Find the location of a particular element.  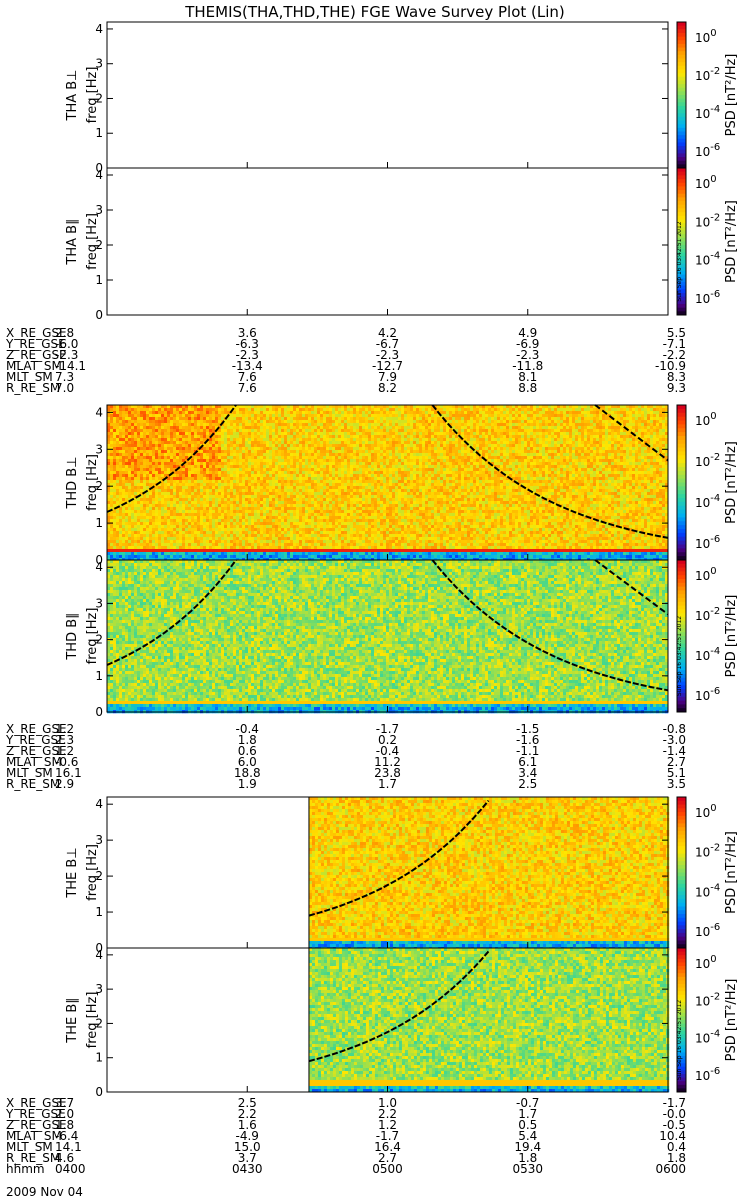

y-tick-label: 0 is located at coordinates (99, 315).